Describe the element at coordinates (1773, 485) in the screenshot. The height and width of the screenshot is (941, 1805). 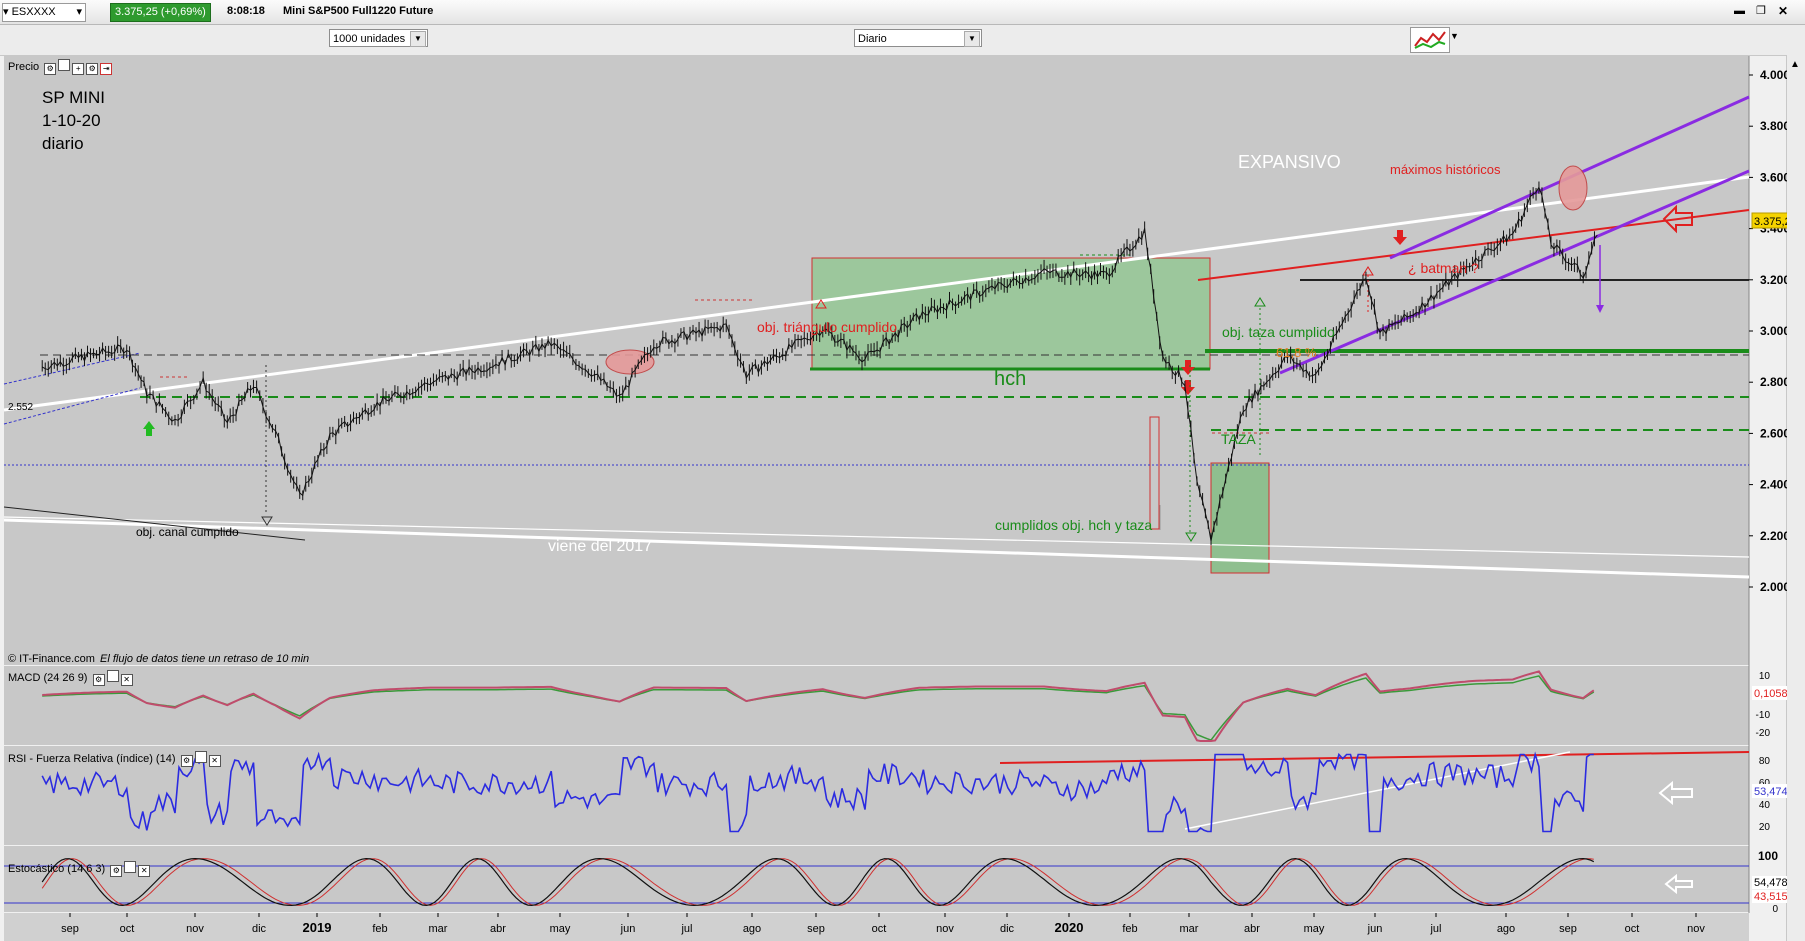
I see `price-tick-label: 2.400` at that location.